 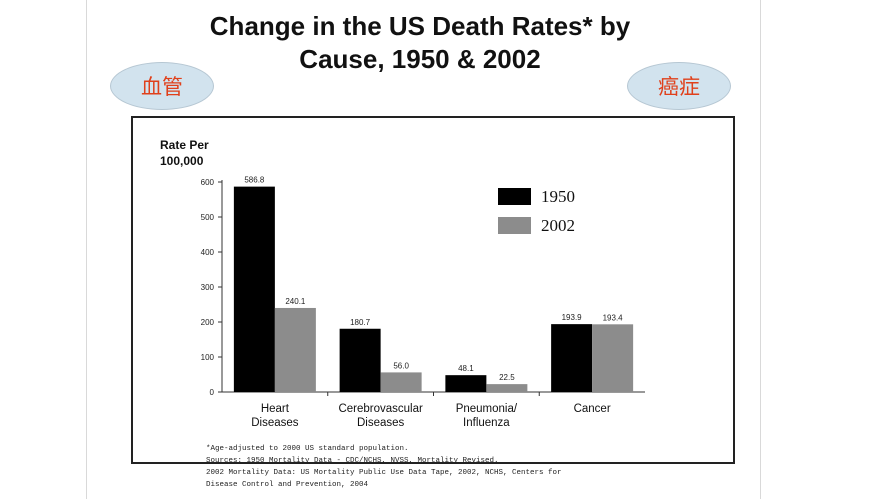 I want to click on y-tick-label: 400, so click(x=208, y=252).